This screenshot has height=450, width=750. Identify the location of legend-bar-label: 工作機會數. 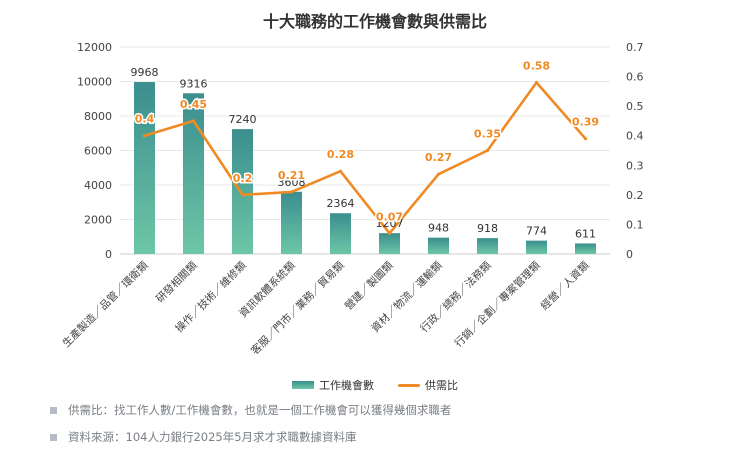
(346, 385).